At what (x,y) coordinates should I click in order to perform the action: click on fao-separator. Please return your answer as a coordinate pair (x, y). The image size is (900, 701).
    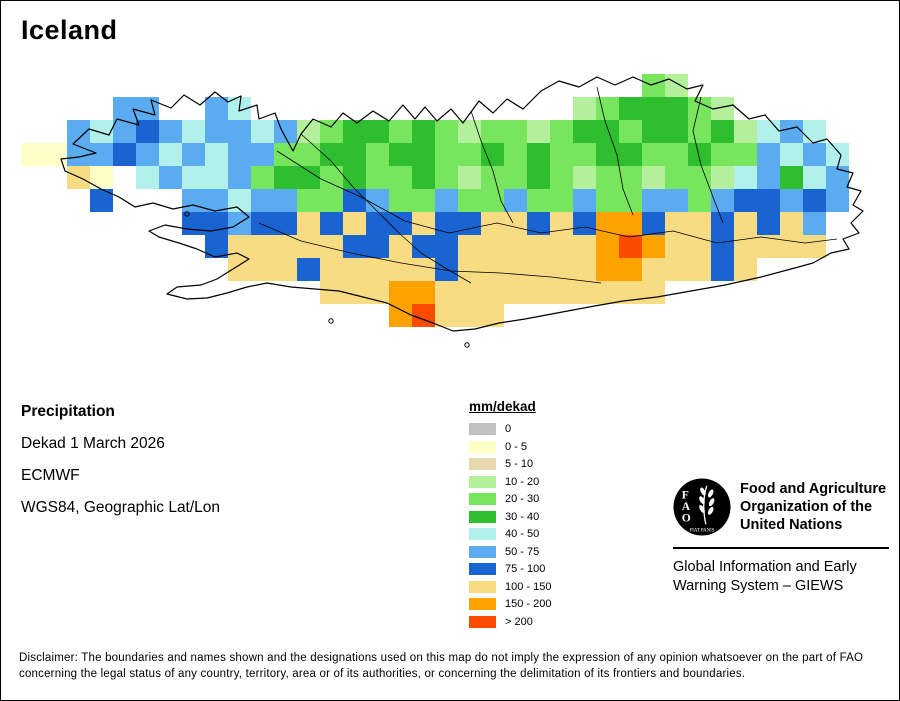
    Looking at the image, I should click on (781, 548).